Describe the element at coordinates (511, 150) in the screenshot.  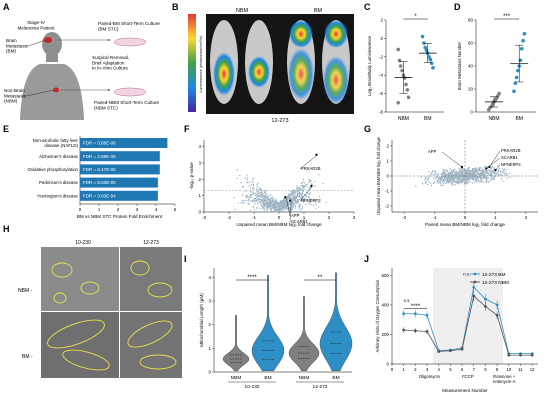
I see `gene-label: PRKAR2B` at that location.